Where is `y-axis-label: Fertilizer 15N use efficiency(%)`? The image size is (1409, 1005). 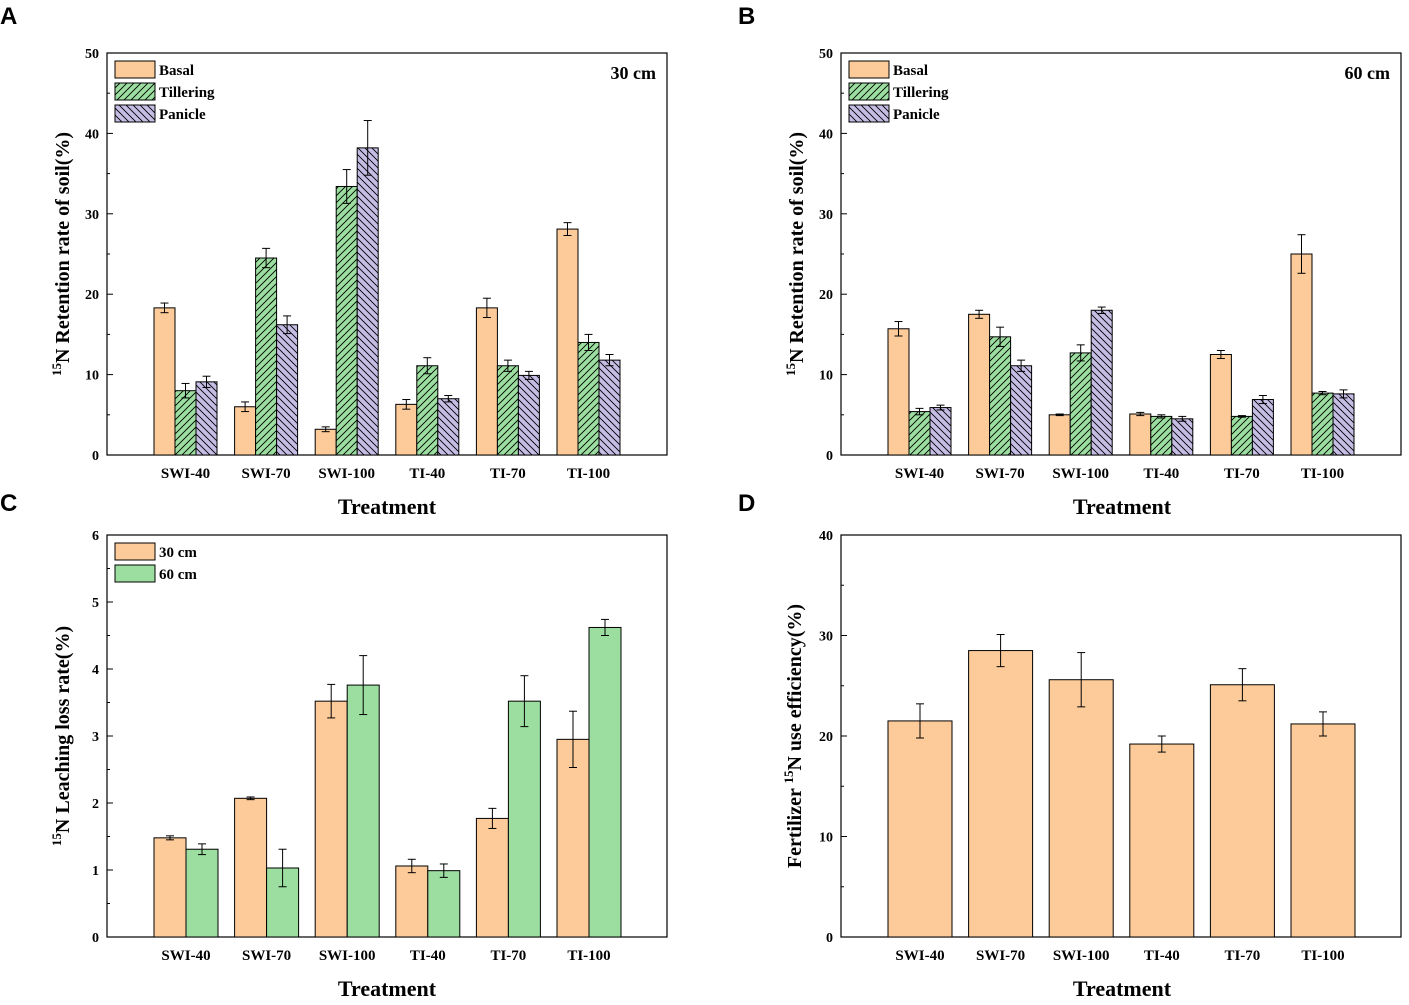 y-axis-label: Fertilizer 15N use efficiency(%) is located at coordinates (793, 736).